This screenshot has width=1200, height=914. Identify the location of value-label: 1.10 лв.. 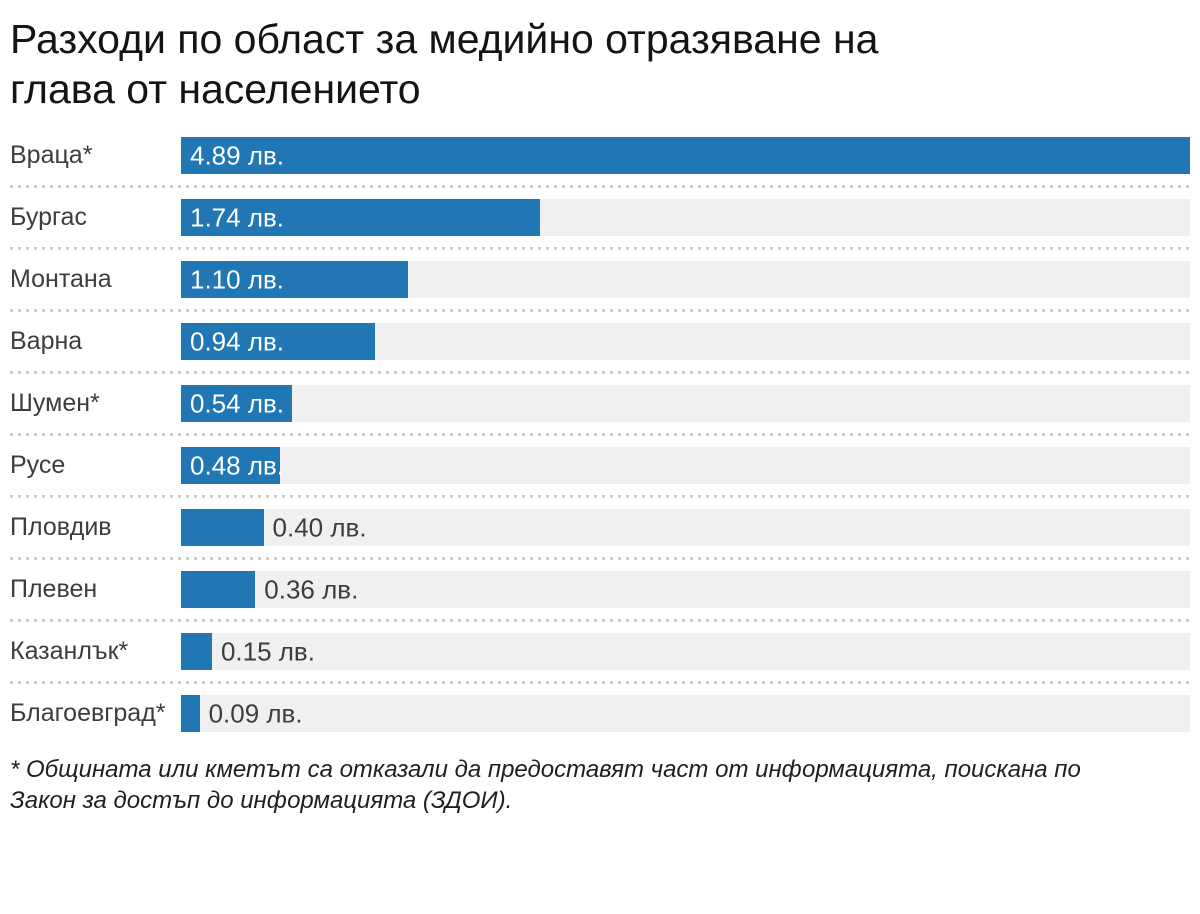
(237, 279).